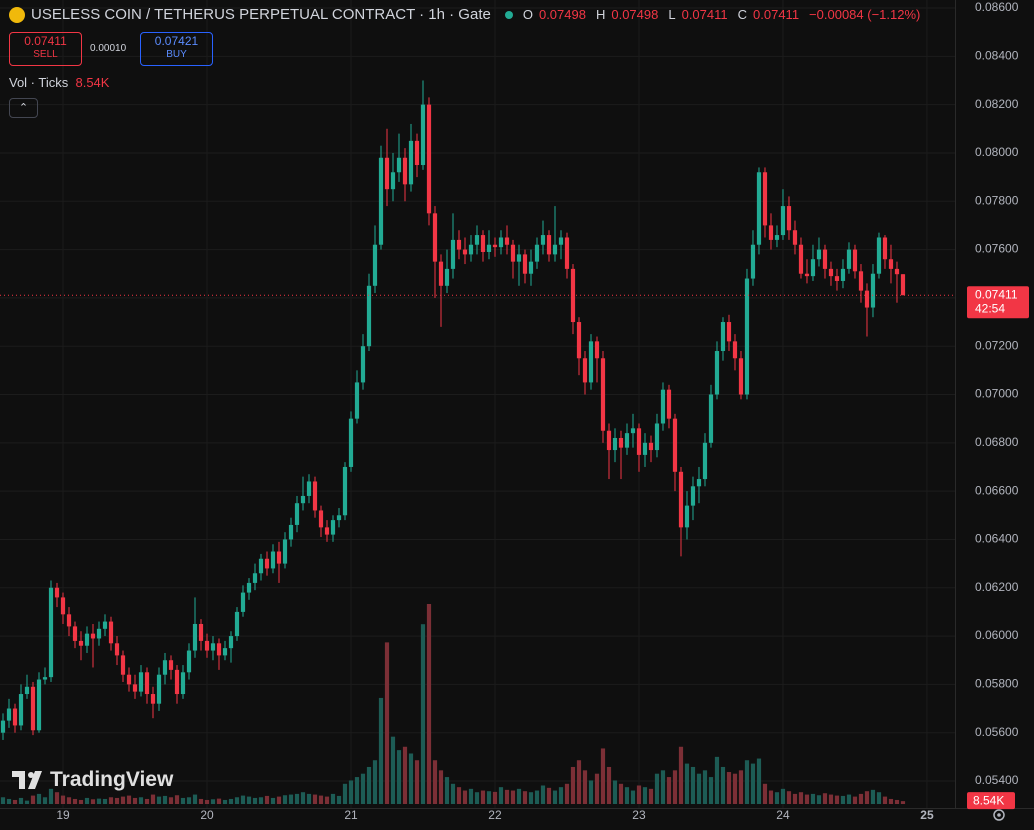 This screenshot has height=830, width=1034. I want to click on x-tick-label: 22, so click(495, 815).